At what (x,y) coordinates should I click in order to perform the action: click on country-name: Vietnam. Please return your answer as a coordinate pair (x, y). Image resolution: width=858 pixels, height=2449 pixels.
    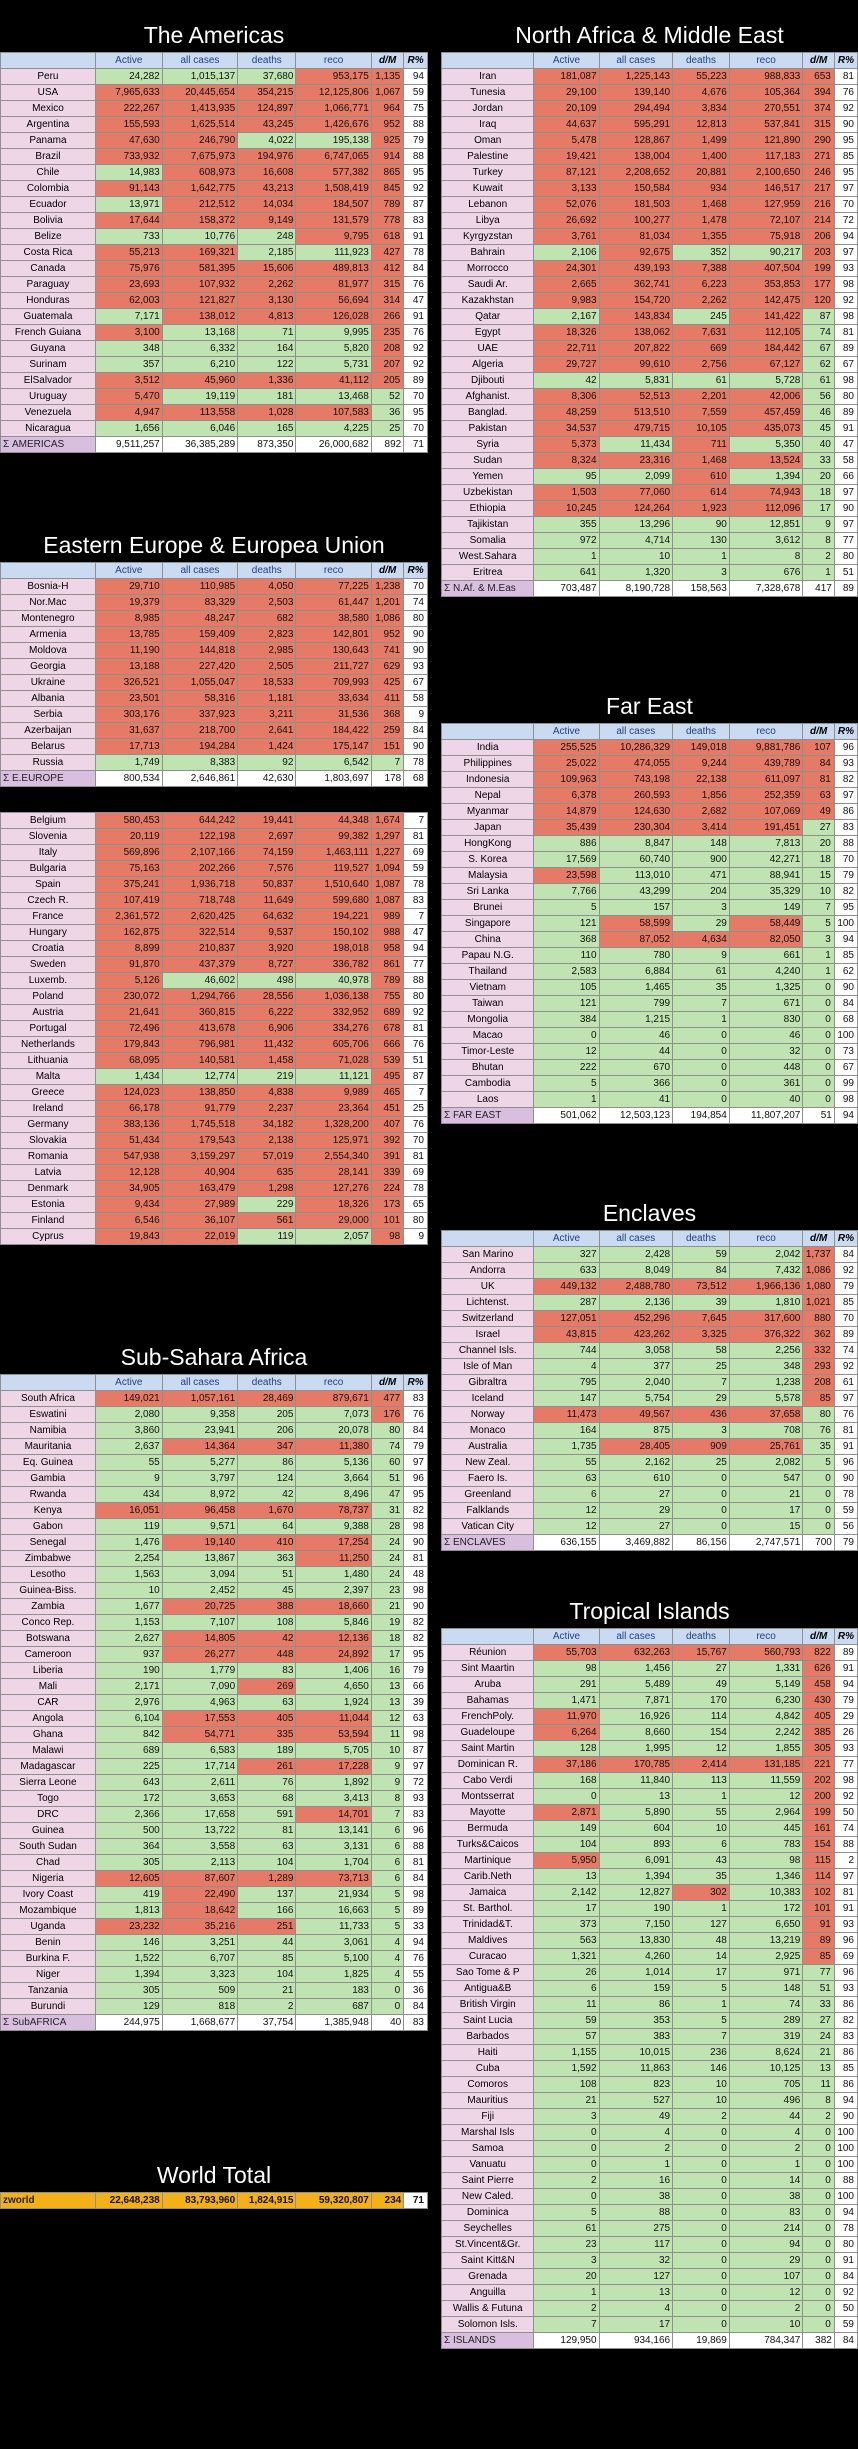
    Looking at the image, I should click on (487, 987).